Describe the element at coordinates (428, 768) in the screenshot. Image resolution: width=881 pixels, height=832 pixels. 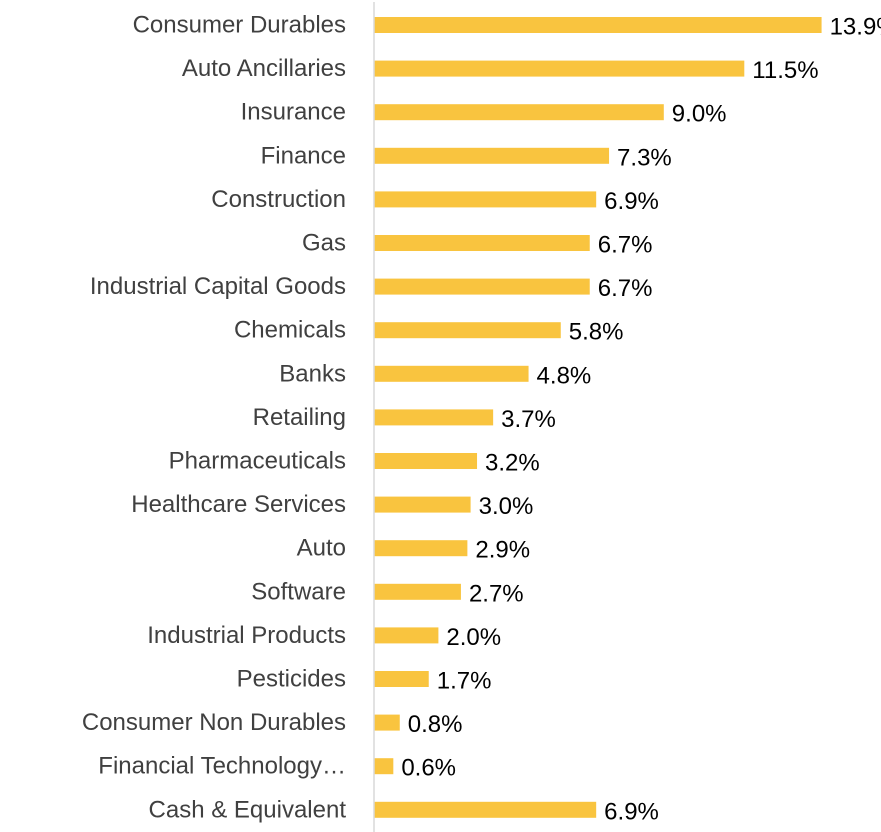
I see `value-label: 0.6%` at that location.